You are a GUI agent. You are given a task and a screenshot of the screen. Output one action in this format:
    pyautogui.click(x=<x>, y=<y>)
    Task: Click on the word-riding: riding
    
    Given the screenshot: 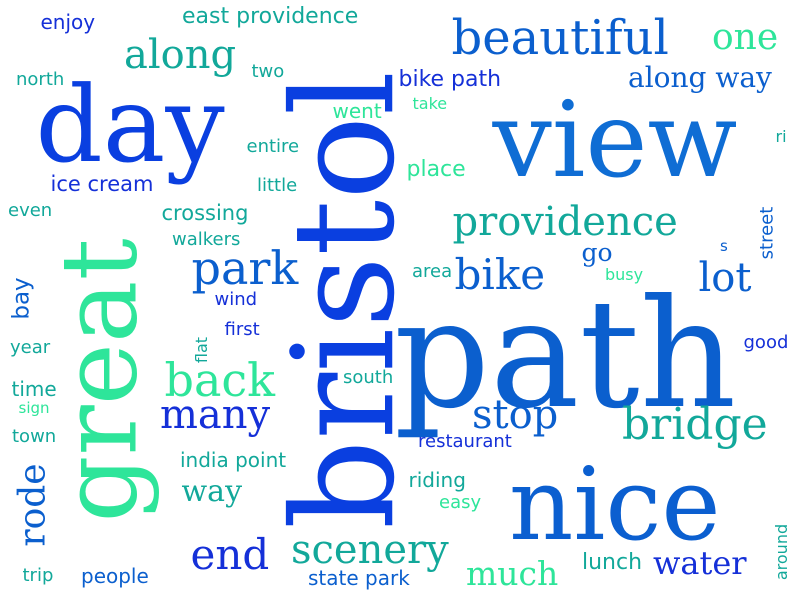 What is the action you would take?
    pyautogui.click(x=437, y=480)
    